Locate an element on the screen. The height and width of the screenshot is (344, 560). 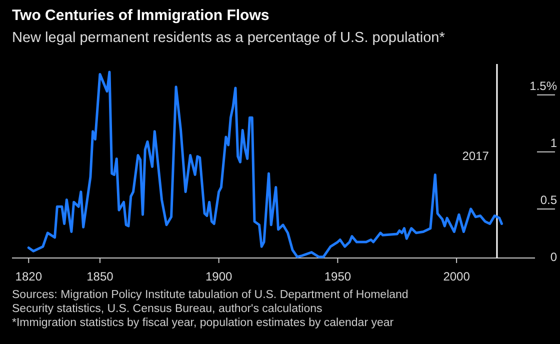
ref-line-label: 2017 is located at coordinates (476, 156).